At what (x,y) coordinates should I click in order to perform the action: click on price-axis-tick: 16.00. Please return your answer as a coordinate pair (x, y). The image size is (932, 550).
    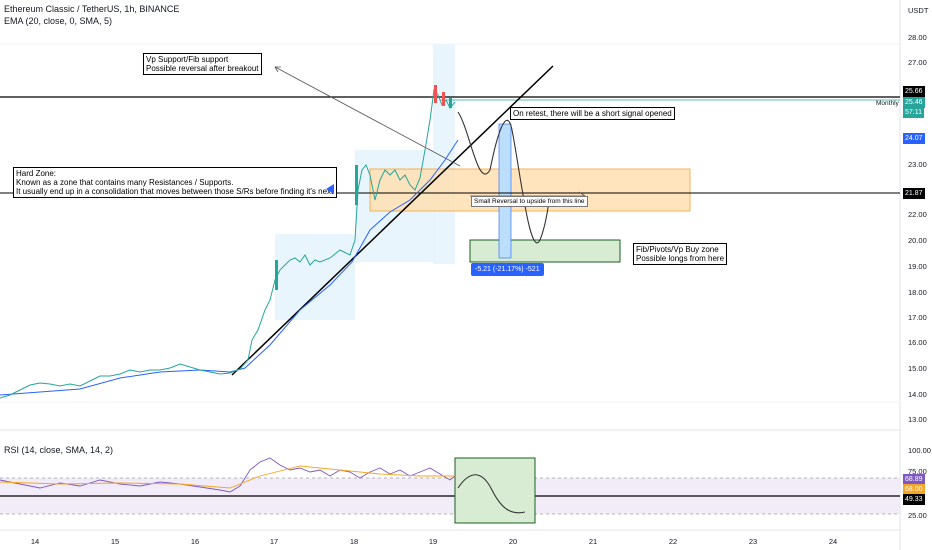
    Looking at the image, I should click on (917, 342).